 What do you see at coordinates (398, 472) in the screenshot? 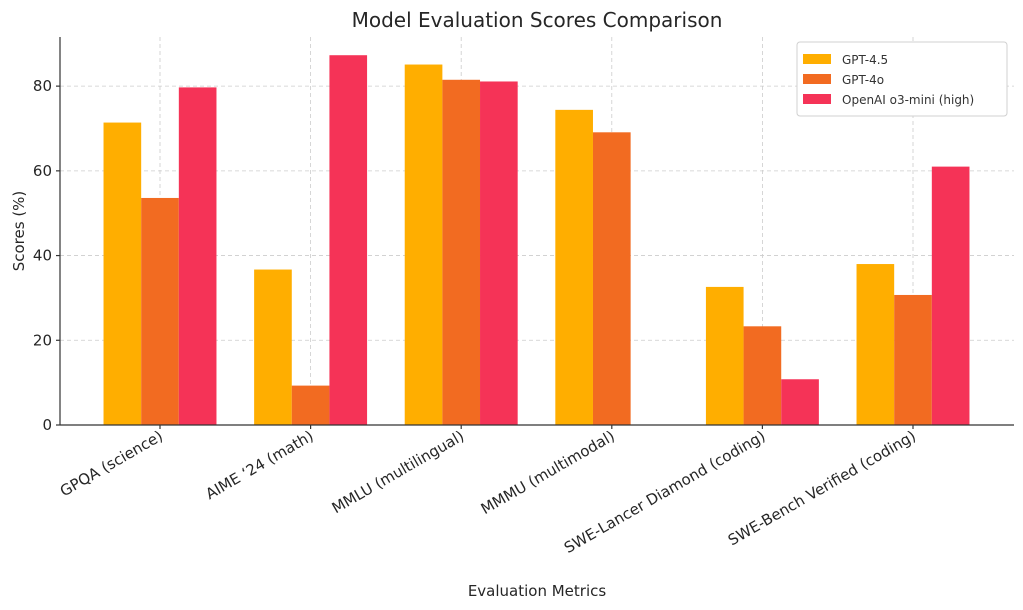
I see `x-tick-label: MMLU (multilingual)` at bounding box center [398, 472].